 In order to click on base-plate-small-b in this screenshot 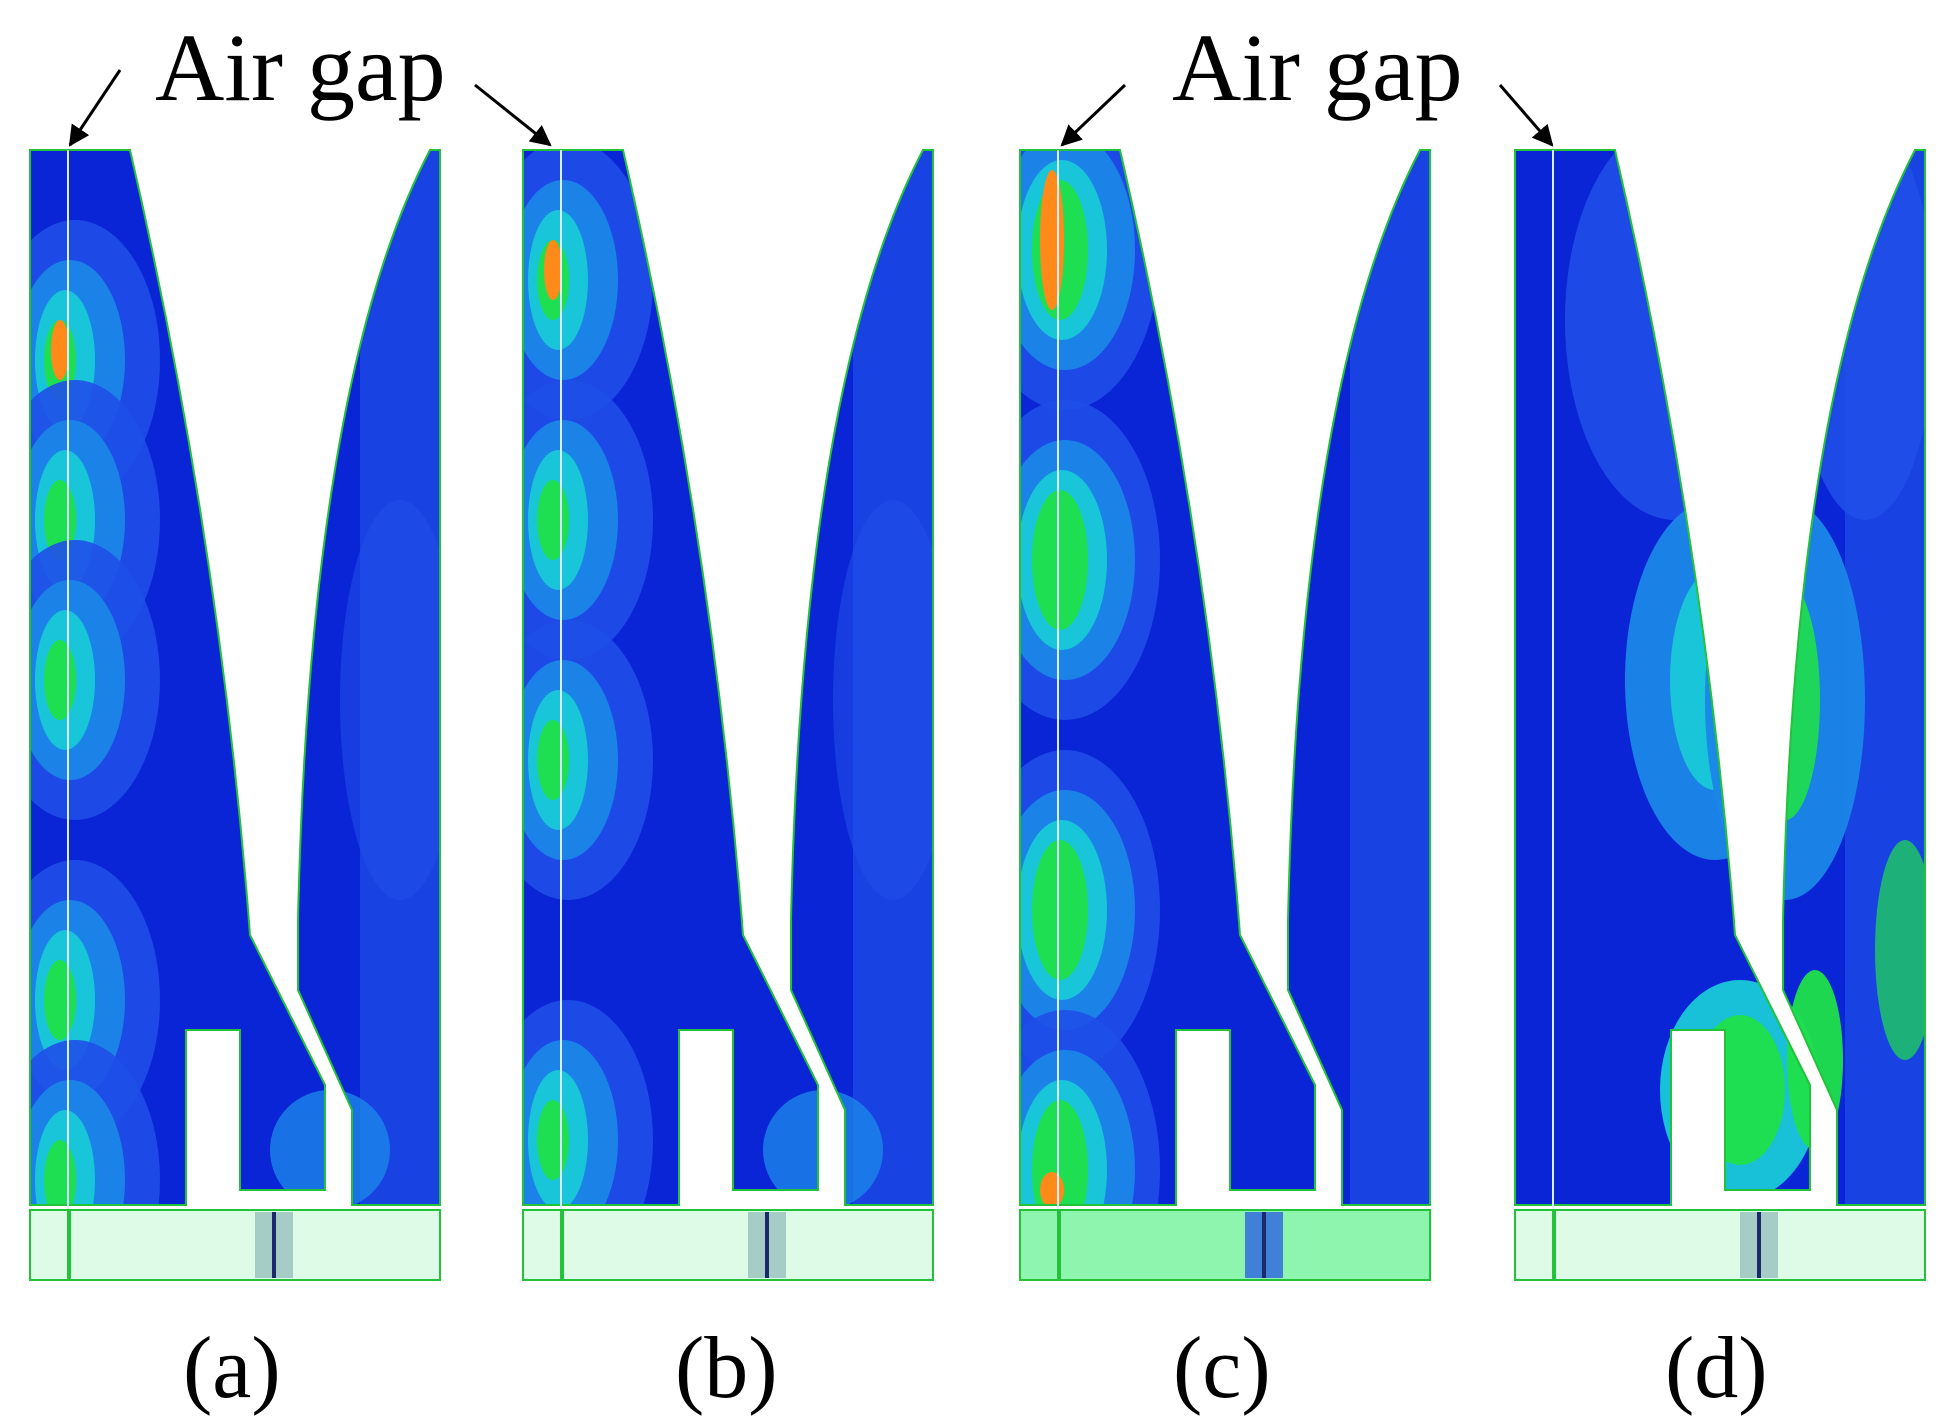, I will do `click(542, 1245)`.